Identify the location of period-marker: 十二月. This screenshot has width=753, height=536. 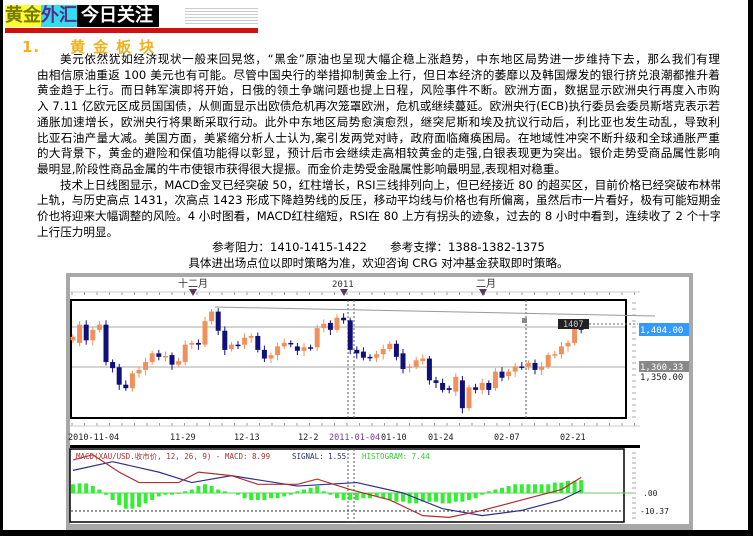
(193, 283).